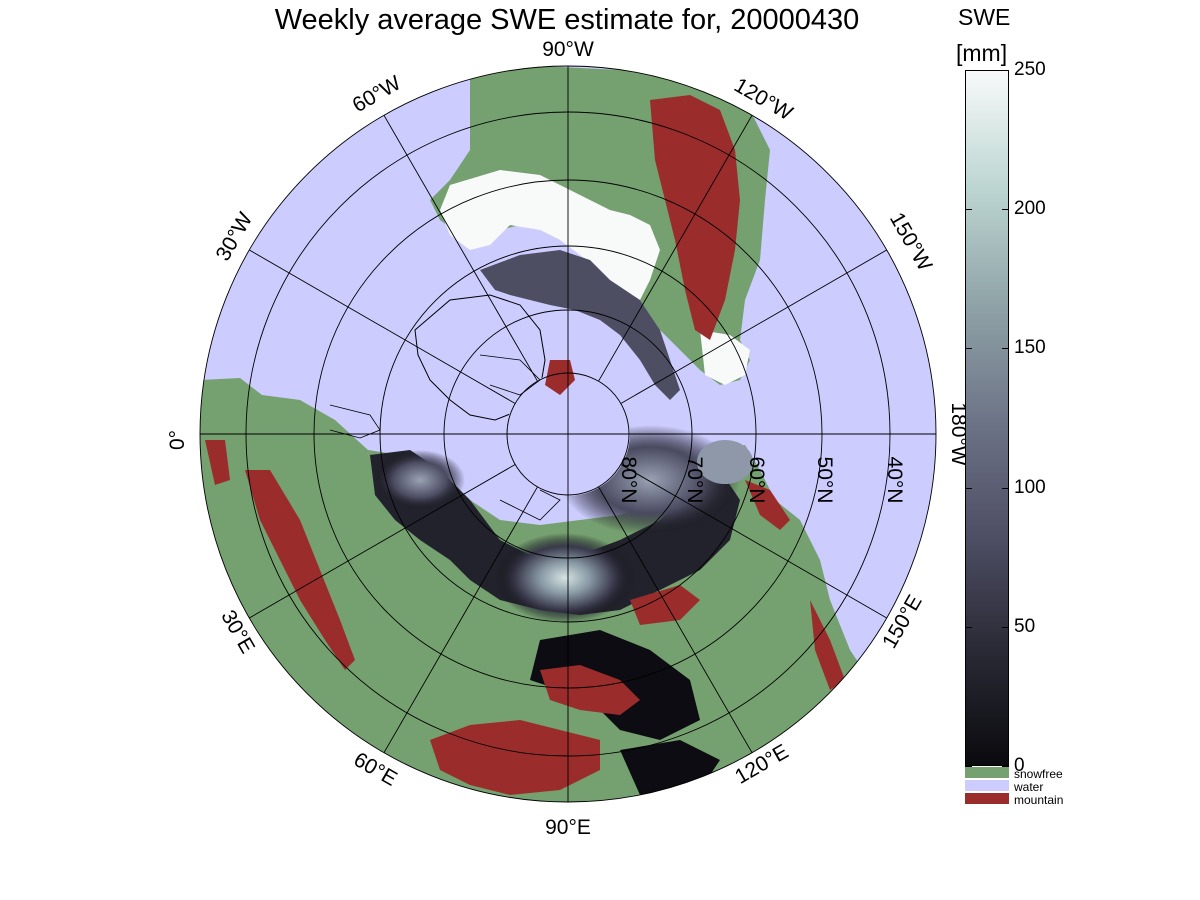 The width and height of the screenshot is (1200, 900). What do you see at coordinates (1030, 69) in the screenshot?
I see `colorbar-tick-label: 250` at bounding box center [1030, 69].